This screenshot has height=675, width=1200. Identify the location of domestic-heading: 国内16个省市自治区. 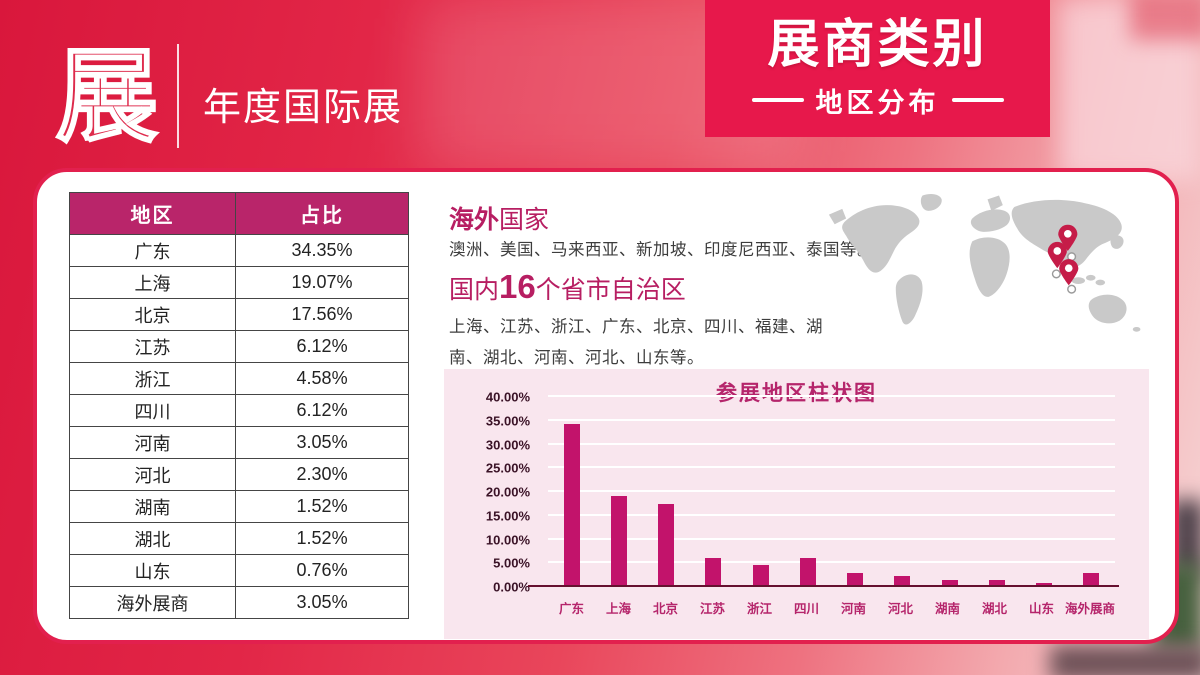
(567, 288).